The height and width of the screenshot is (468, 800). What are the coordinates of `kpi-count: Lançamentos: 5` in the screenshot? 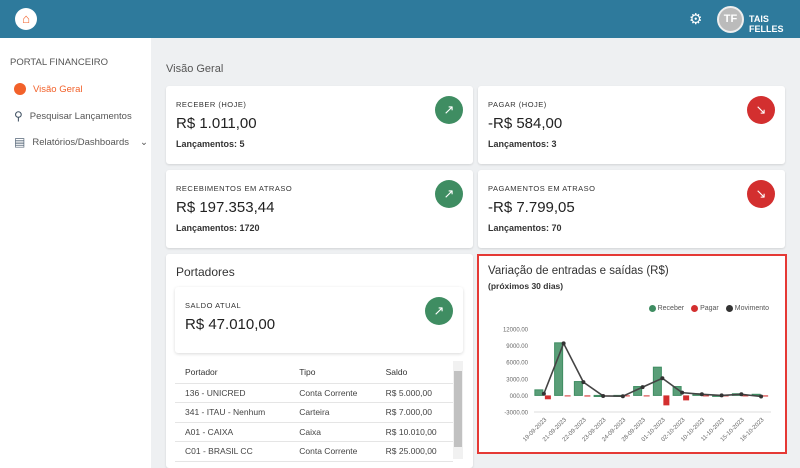 It's located at (210, 144).